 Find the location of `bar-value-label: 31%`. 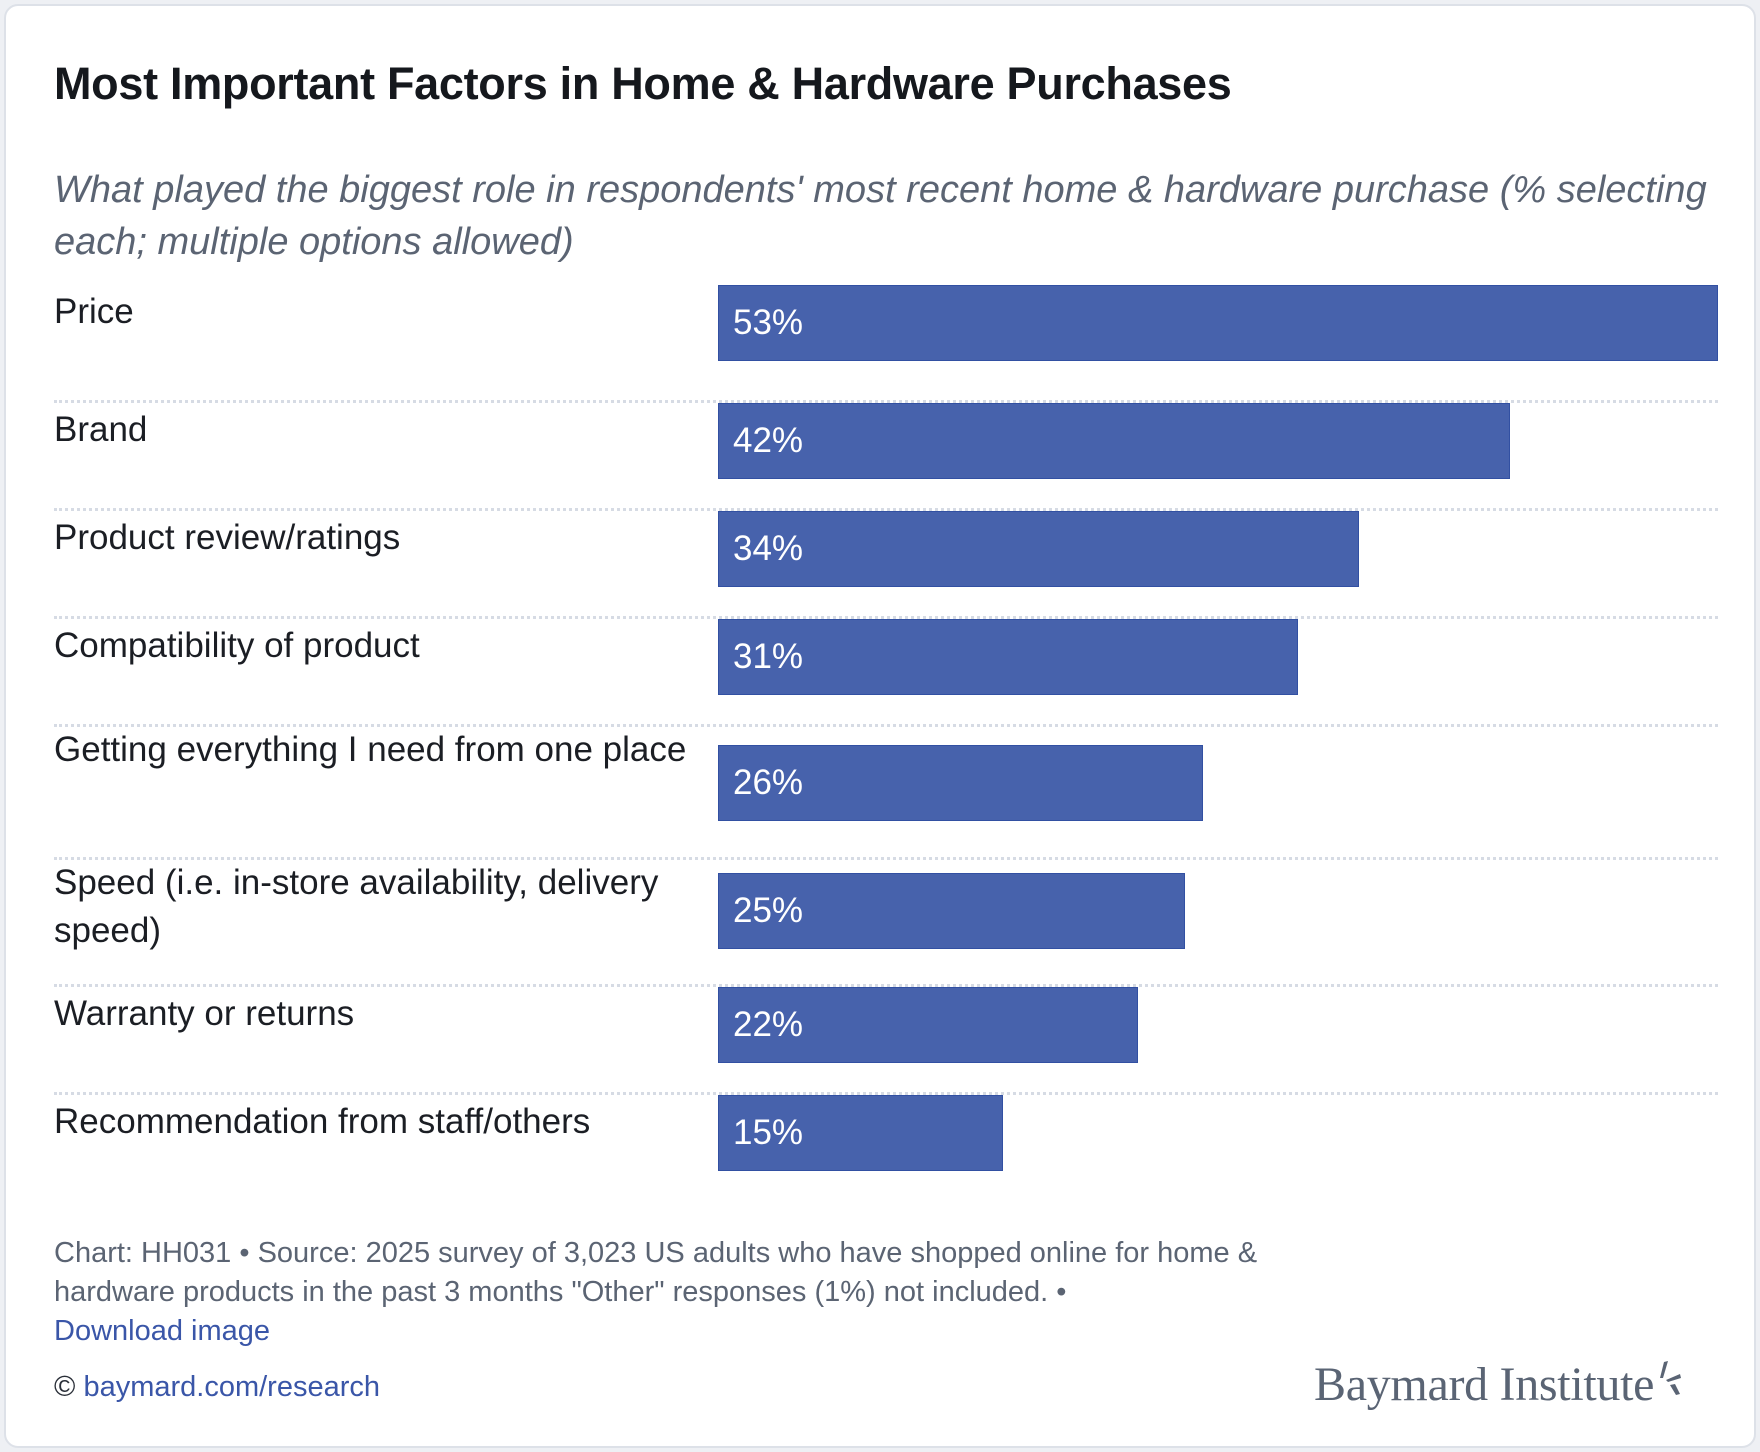

bar-value-label: 31% is located at coordinates (768, 656).